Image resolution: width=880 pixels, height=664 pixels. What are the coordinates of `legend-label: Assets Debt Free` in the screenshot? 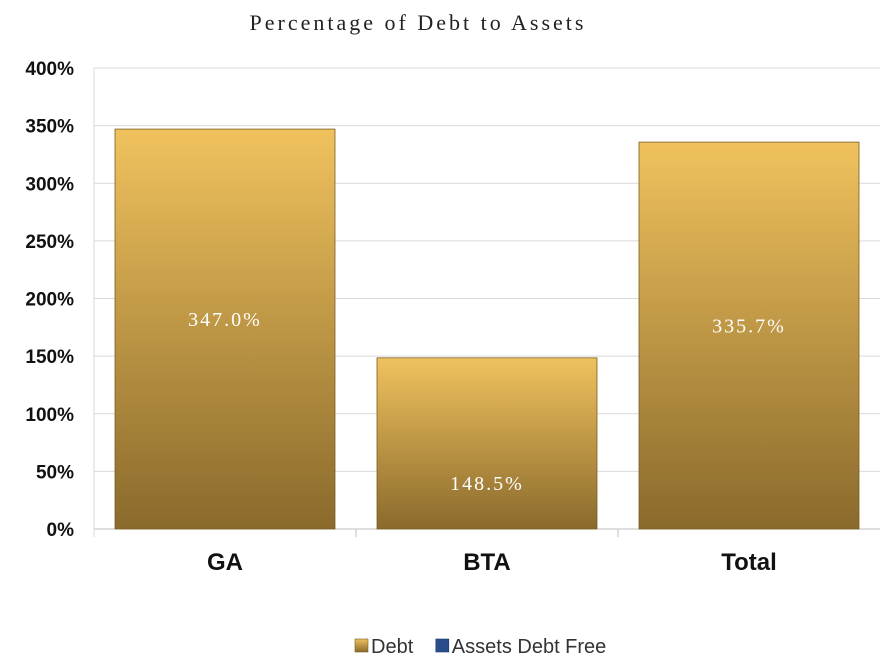 It's located at (529, 647).